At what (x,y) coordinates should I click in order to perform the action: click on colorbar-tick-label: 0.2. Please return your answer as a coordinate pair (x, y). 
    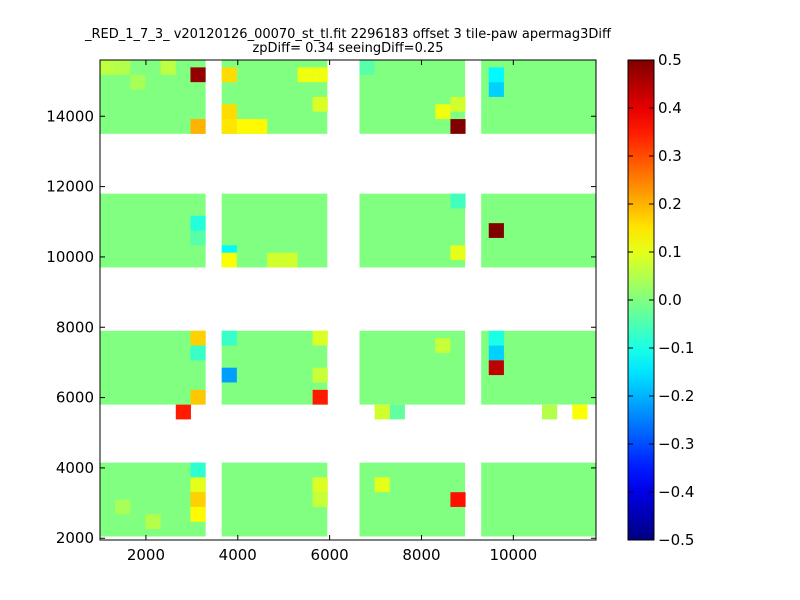
    Looking at the image, I should click on (670, 204).